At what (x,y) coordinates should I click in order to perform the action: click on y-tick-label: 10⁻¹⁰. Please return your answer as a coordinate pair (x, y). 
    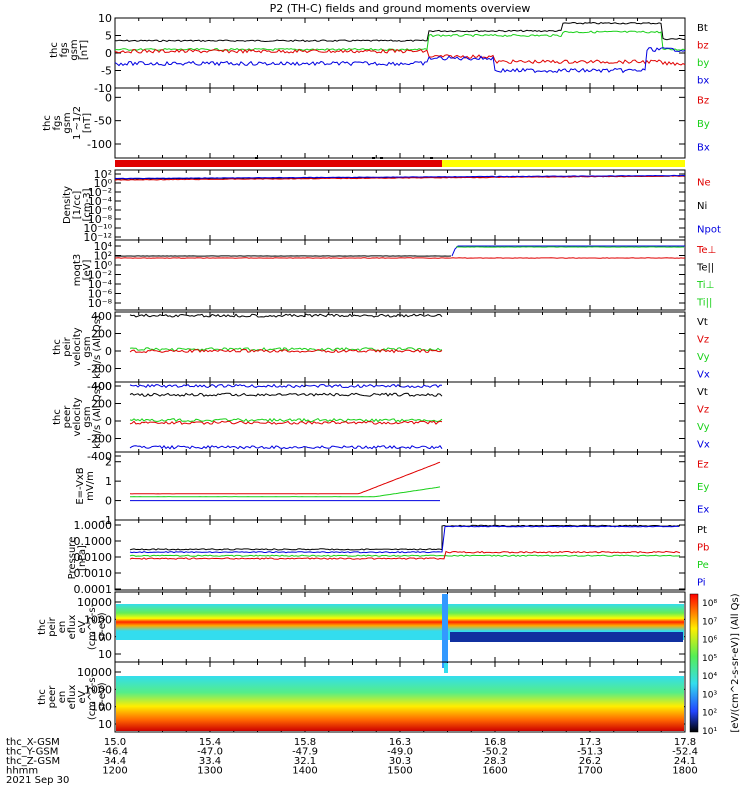
    Looking at the image, I should click on (97, 228).